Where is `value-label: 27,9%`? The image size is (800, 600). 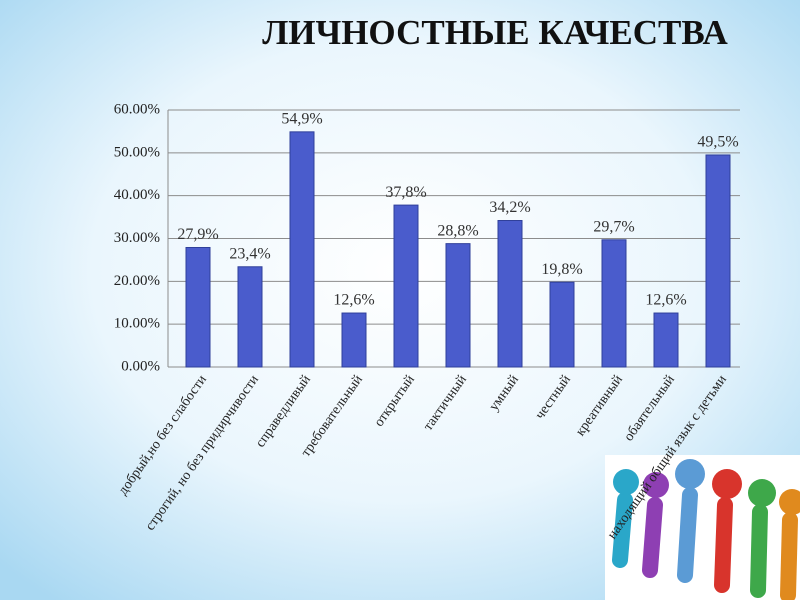 value-label: 27,9% is located at coordinates (197, 234).